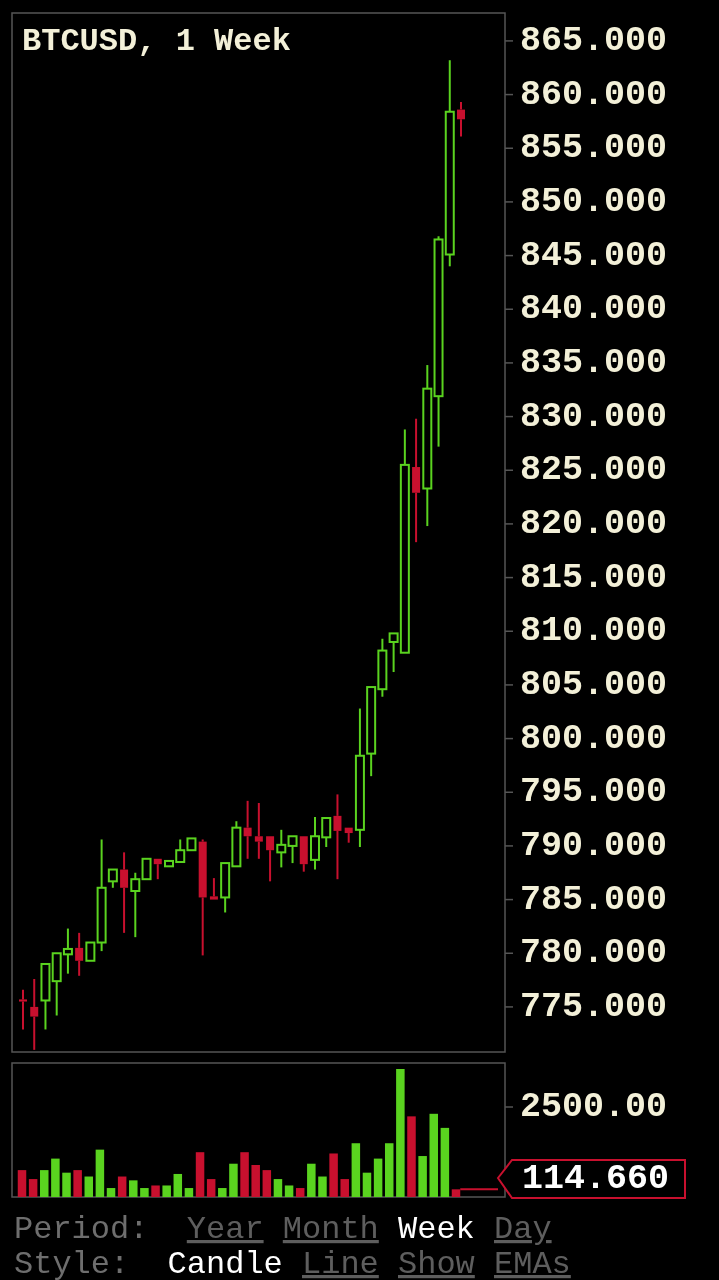 The image size is (719, 1280). I want to click on y-tick-label: 855.000, so click(594, 148).